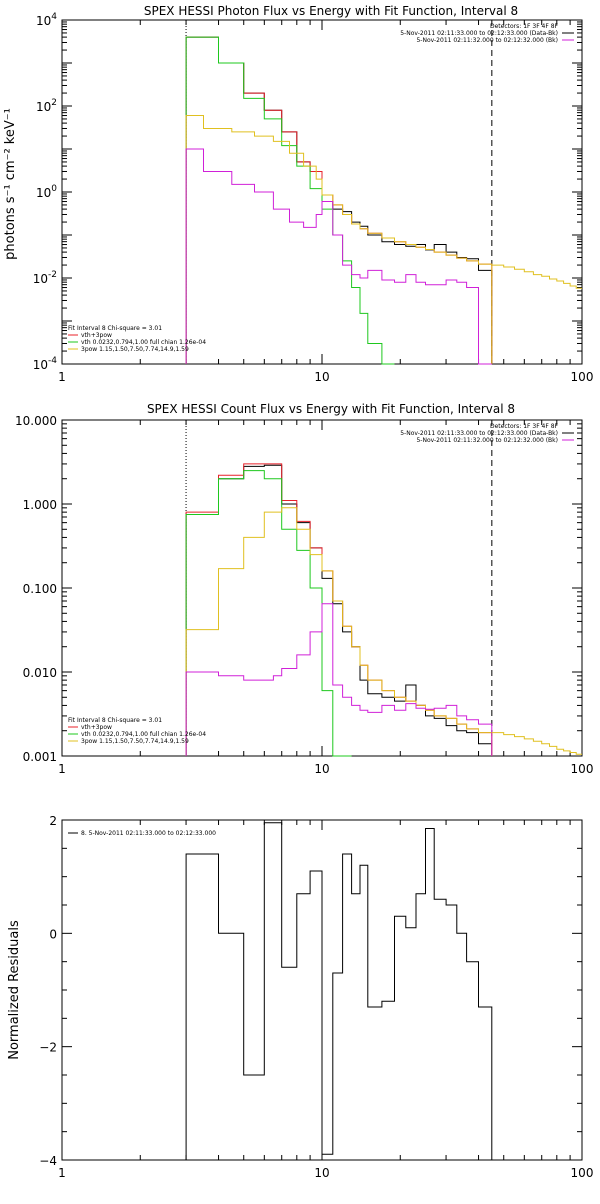 The image size is (600, 1204). I want to click on y-tick-exponent: 0, so click(54, 189).